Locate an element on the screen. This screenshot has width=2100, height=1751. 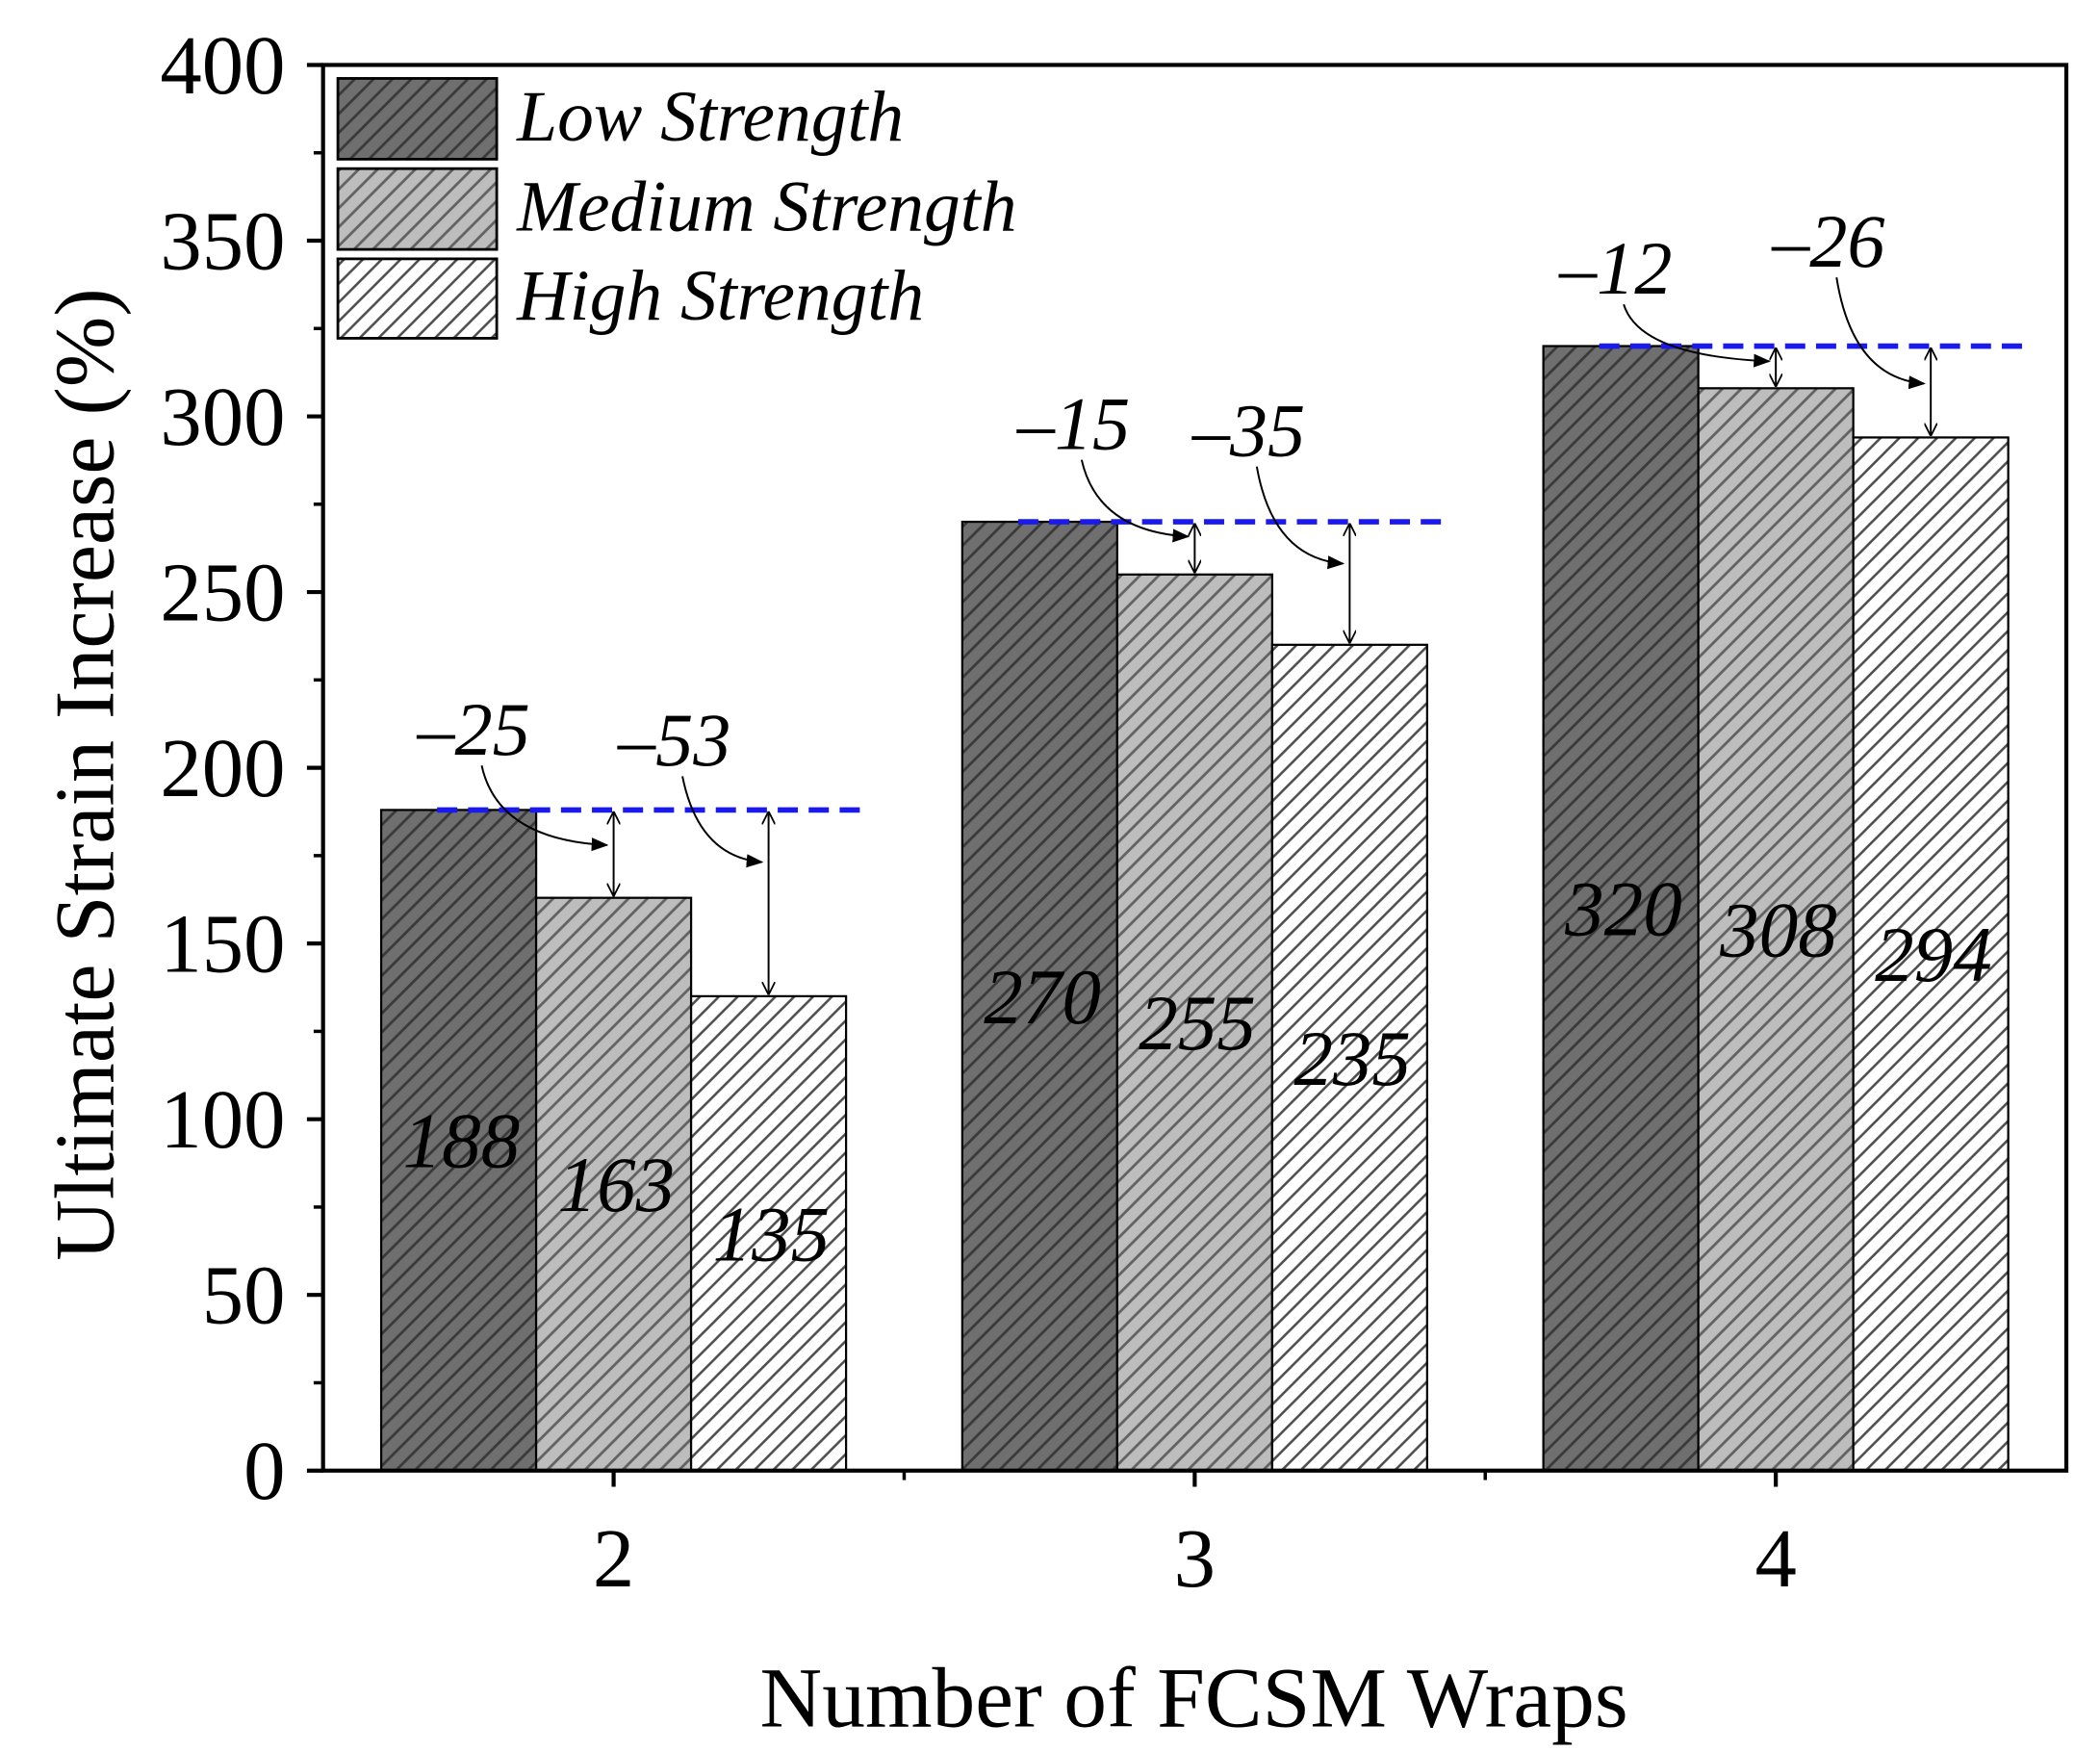
y-tick-label-150: 150 is located at coordinates (222, 944).